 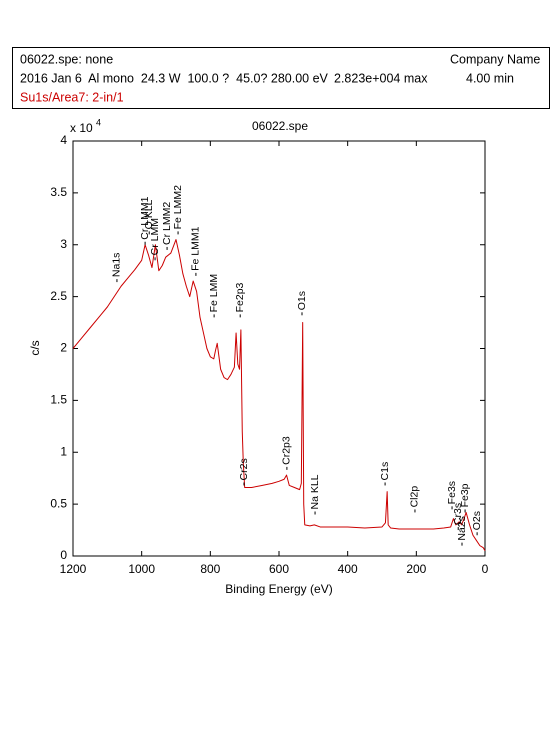 What do you see at coordinates (315, 491) in the screenshot?
I see `peak-label: Na KLL` at bounding box center [315, 491].